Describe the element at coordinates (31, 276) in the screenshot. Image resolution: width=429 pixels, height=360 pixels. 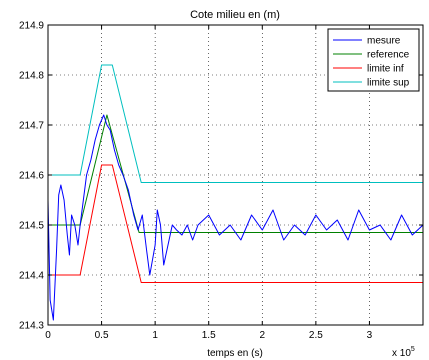
I see `y-tick-label: 214.4` at that location.